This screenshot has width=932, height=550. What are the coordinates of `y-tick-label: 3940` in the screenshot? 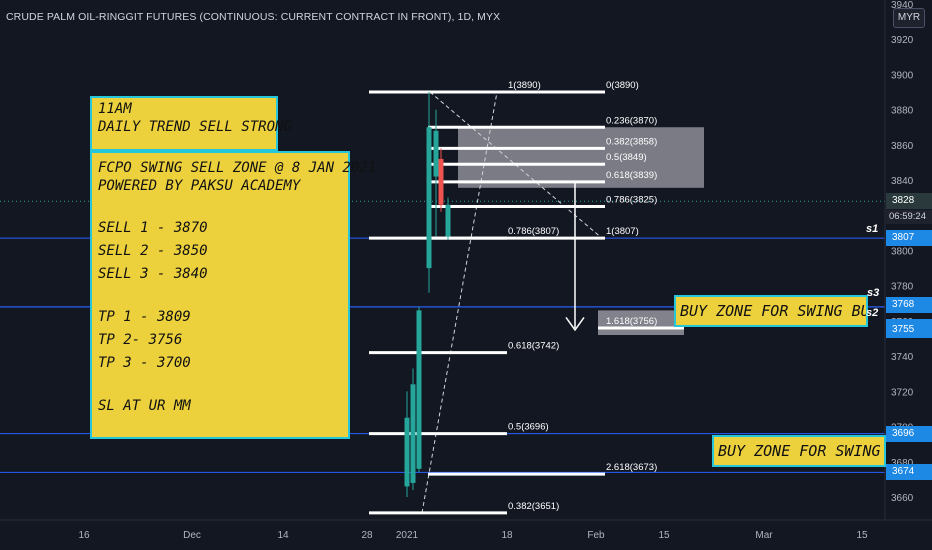 It's located at (902, 5).